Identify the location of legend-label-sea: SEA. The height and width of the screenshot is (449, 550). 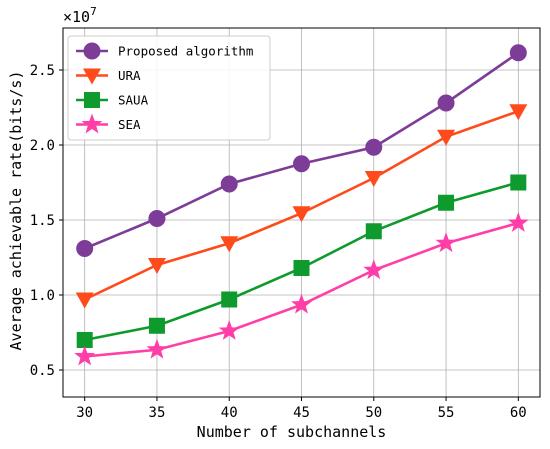
(129, 124).